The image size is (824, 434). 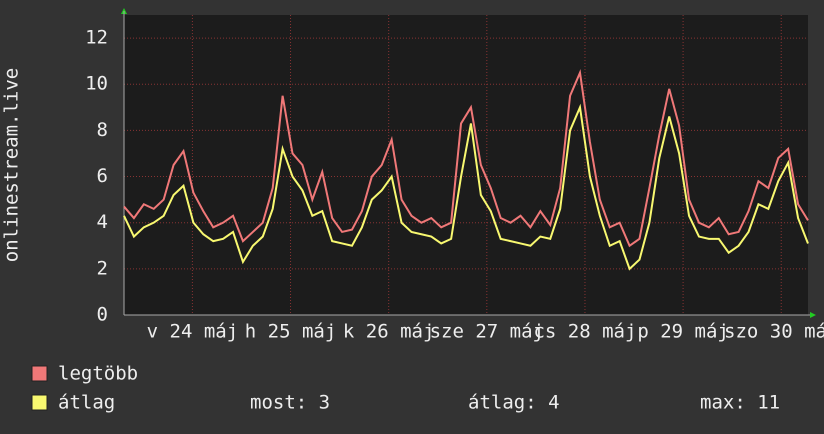 I want to click on y-tick-label: 8, so click(x=102, y=130).